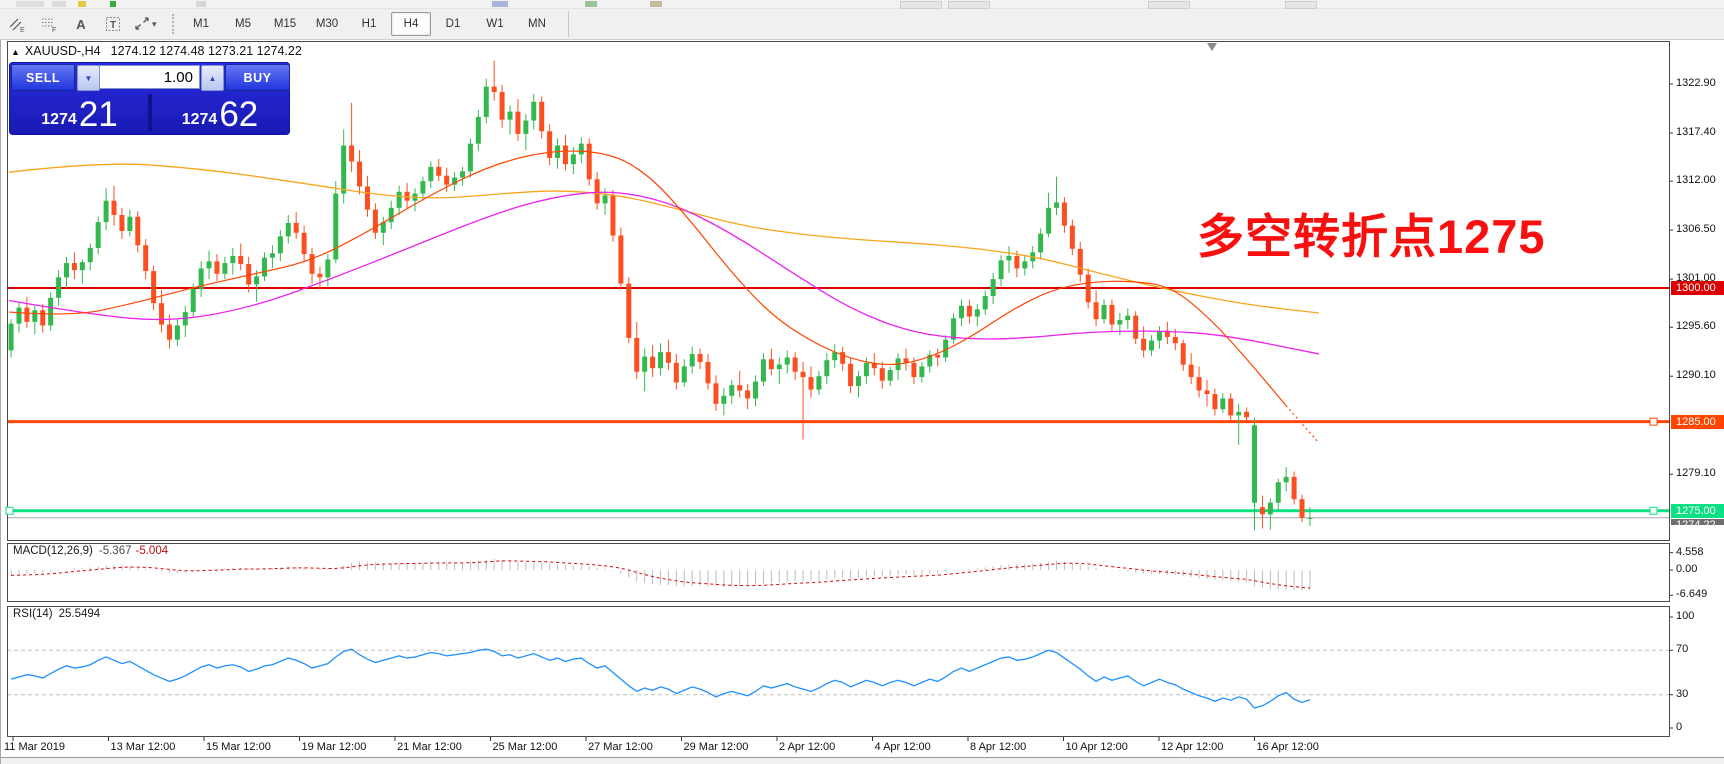  Describe the element at coordinates (716, 747) in the screenshot. I see `time-axis-label: 29 Mar 12:00` at that location.